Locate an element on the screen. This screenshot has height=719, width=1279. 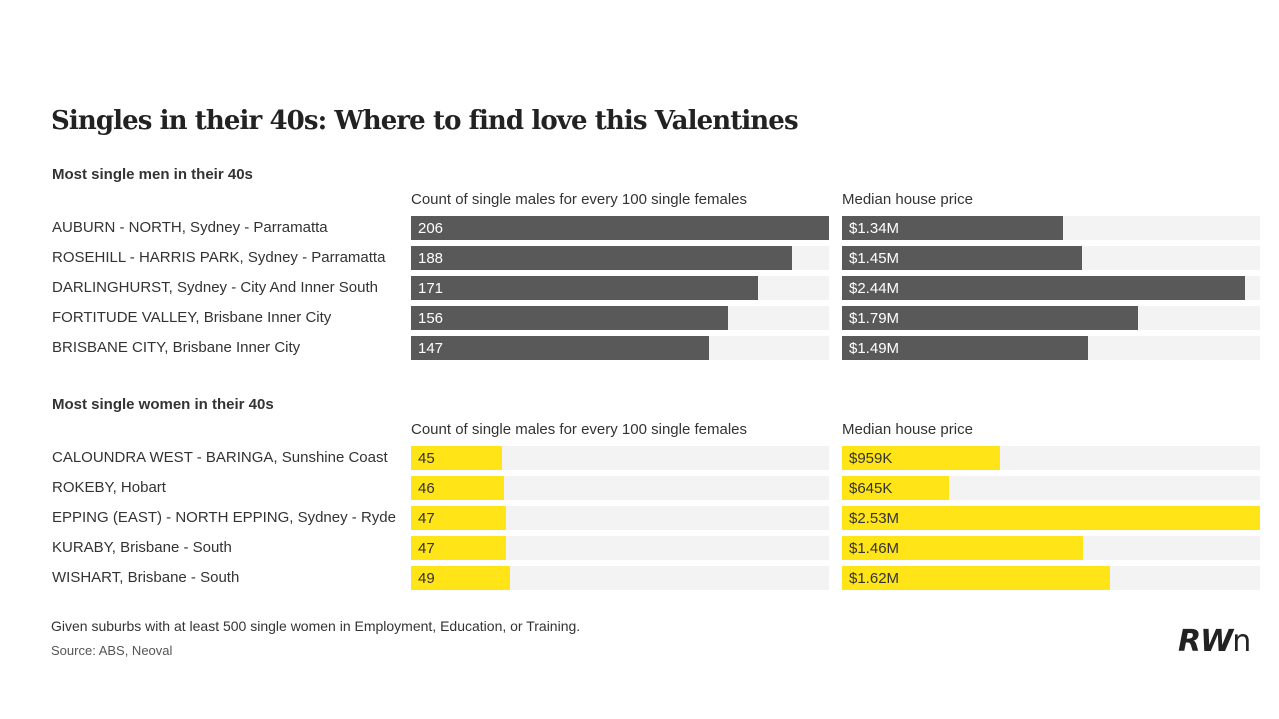
bar-track: $1.79M is located at coordinates (1051, 318).